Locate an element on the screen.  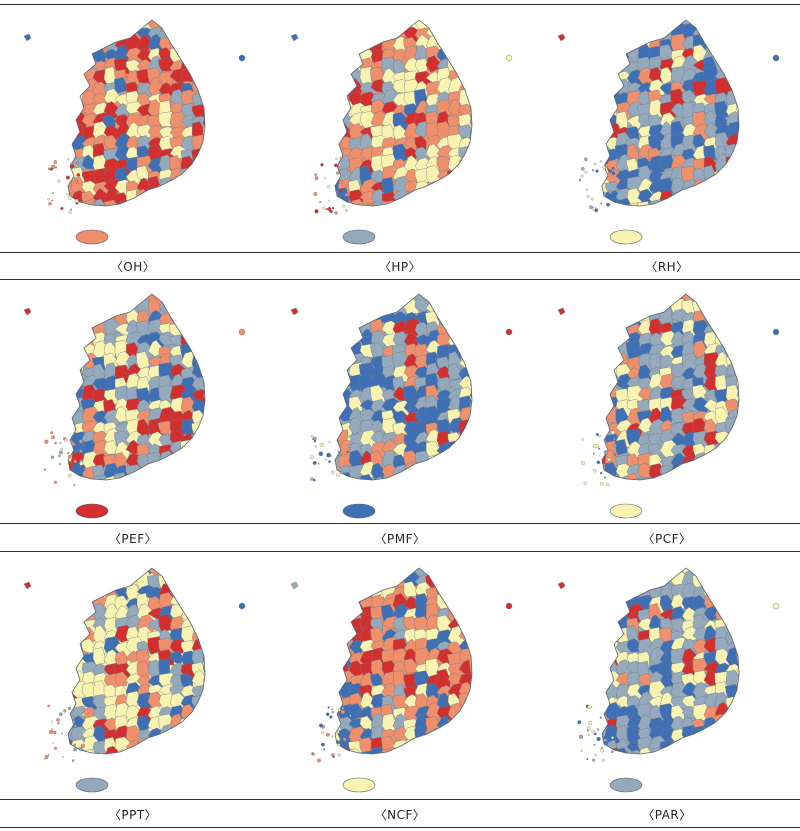
northwest-island is located at coordinates (294, 311).